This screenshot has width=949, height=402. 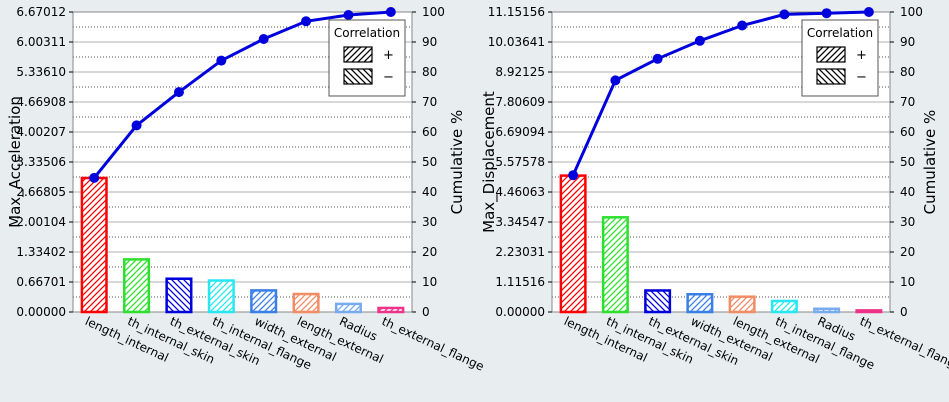 What do you see at coordinates (41, 192) in the screenshot?
I see `y-tick-label: 2.66805` at bounding box center [41, 192].